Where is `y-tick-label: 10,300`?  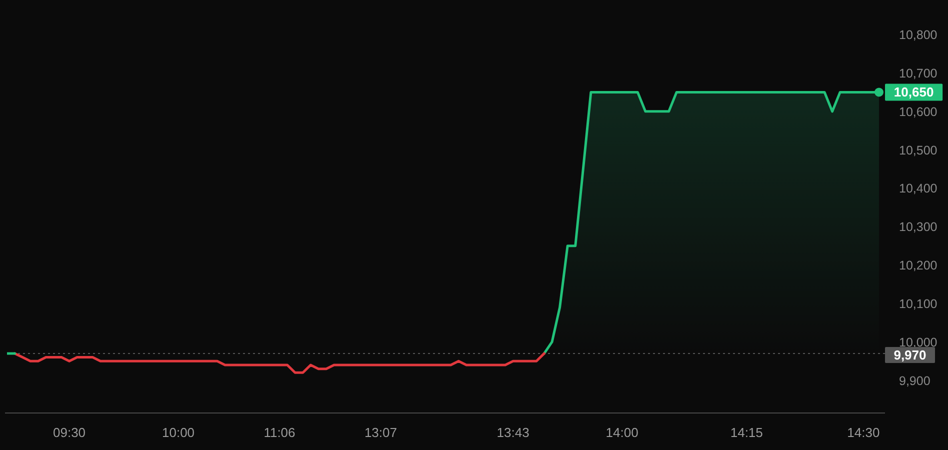
y-tick-label: 10,300 is located at coordinates (918, 227).